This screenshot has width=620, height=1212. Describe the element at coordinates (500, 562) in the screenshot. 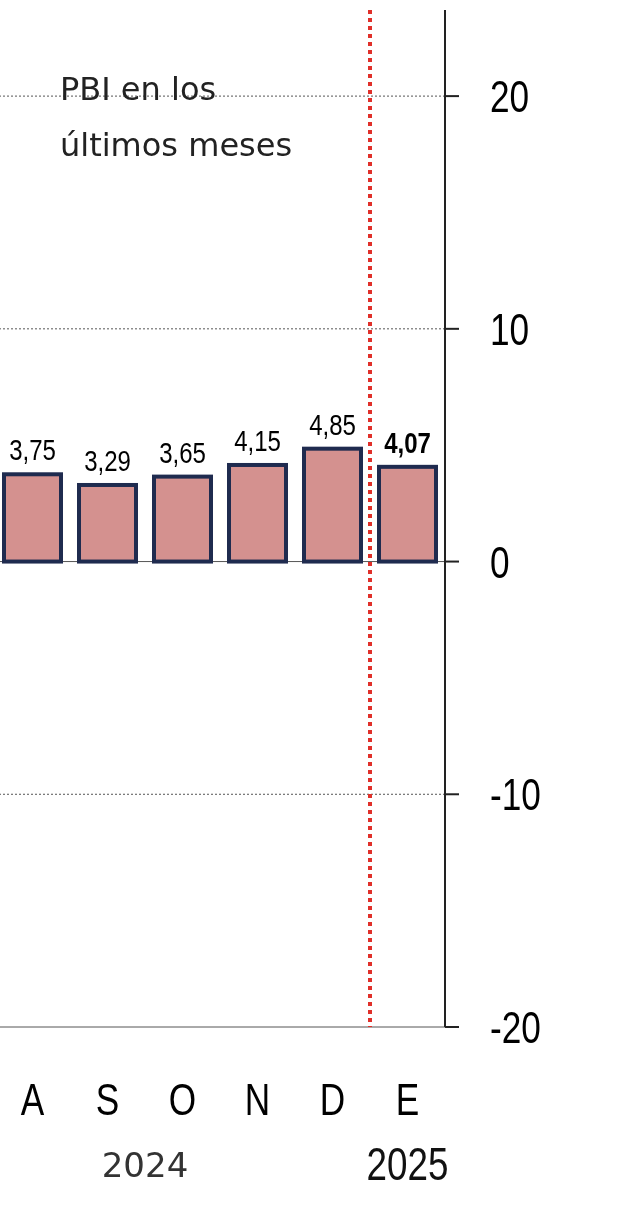

I see `y-tick-label: 0` at that location.